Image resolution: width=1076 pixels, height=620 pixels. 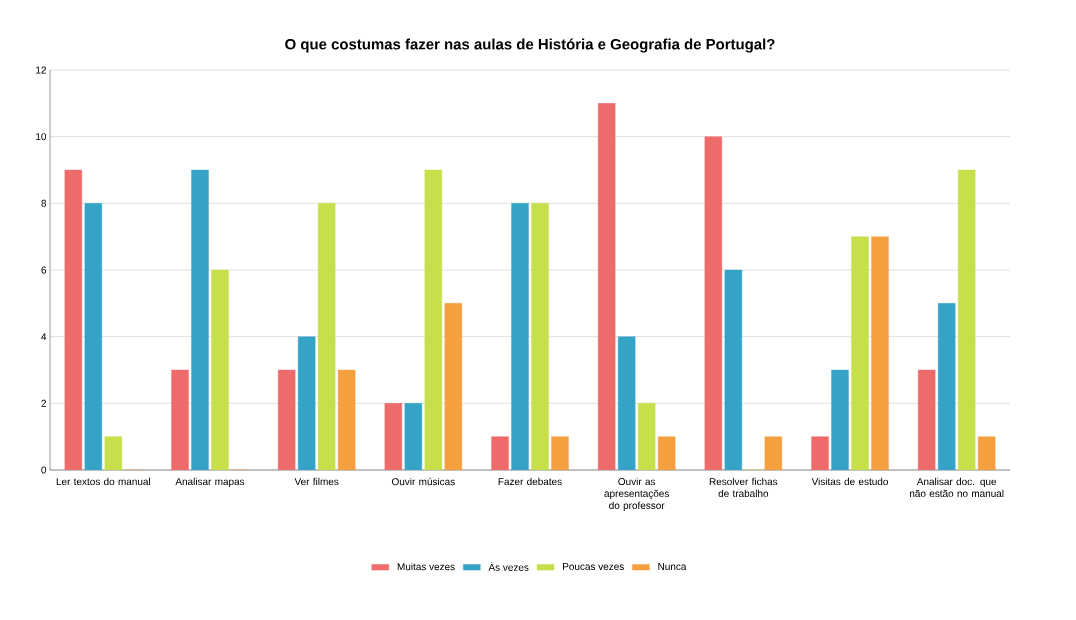 I want to click on x-tick-label: Resolver fichas de trabalho, so click(x=743, y=487).